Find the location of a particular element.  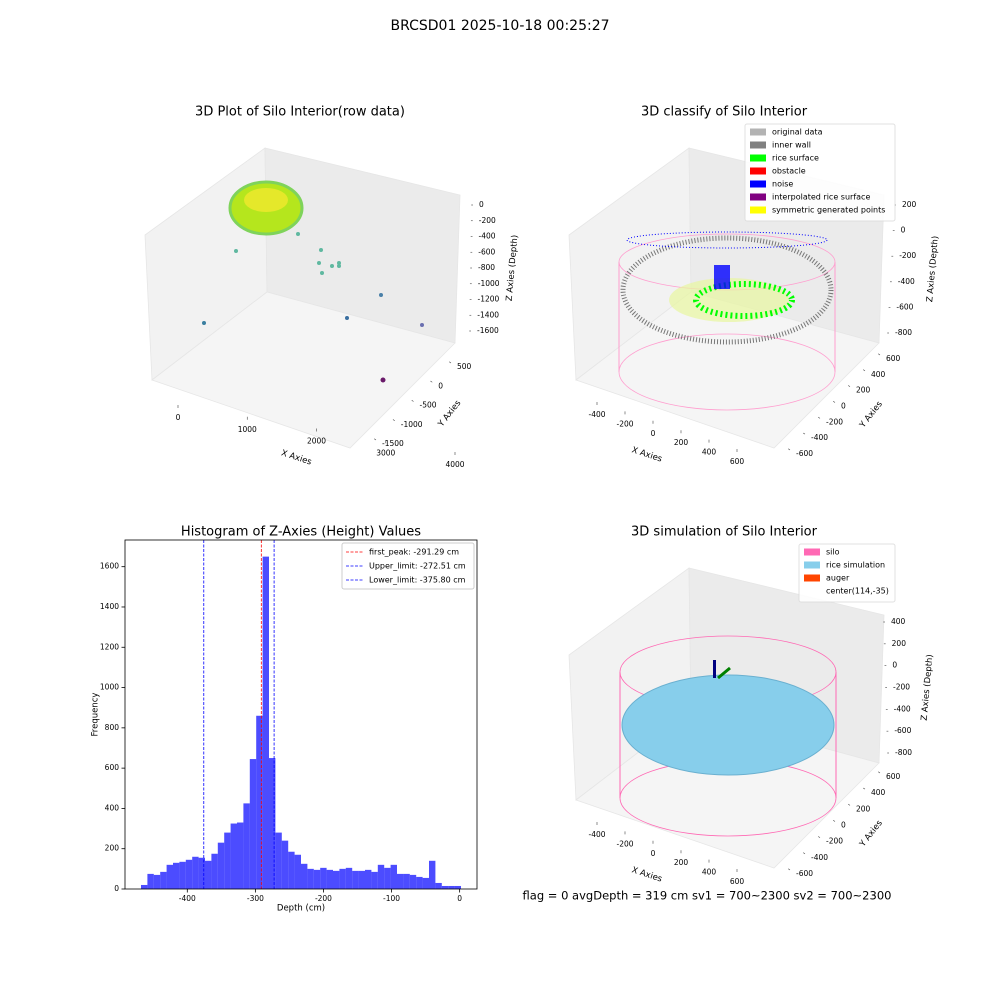

x-tick-label: 3000 is located at coordinates (385, 452).